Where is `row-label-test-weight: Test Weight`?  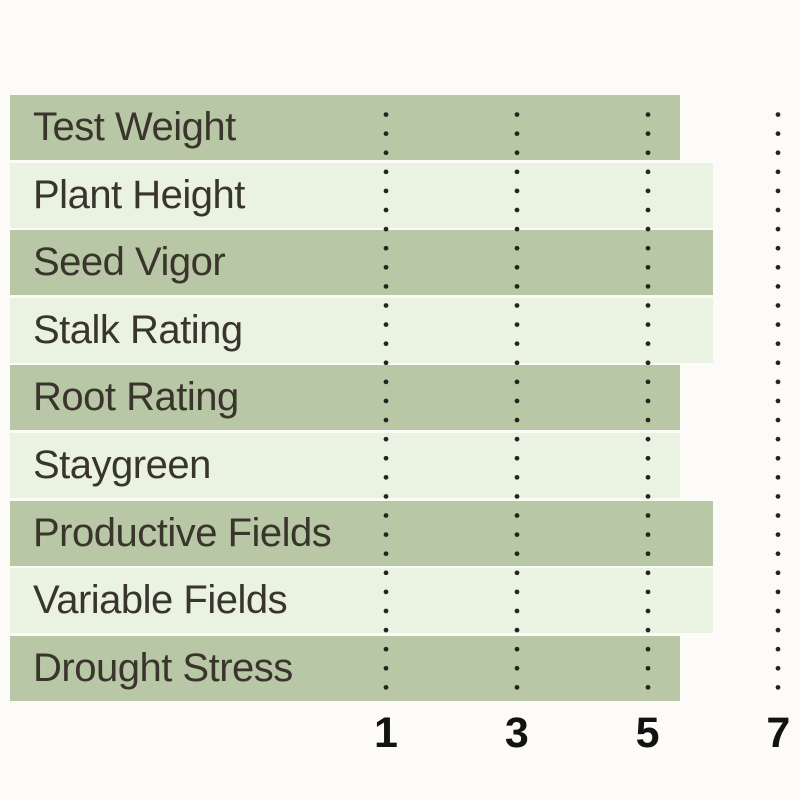 row-label-test-weight: Test Weight is located at coordinates (134, 127).